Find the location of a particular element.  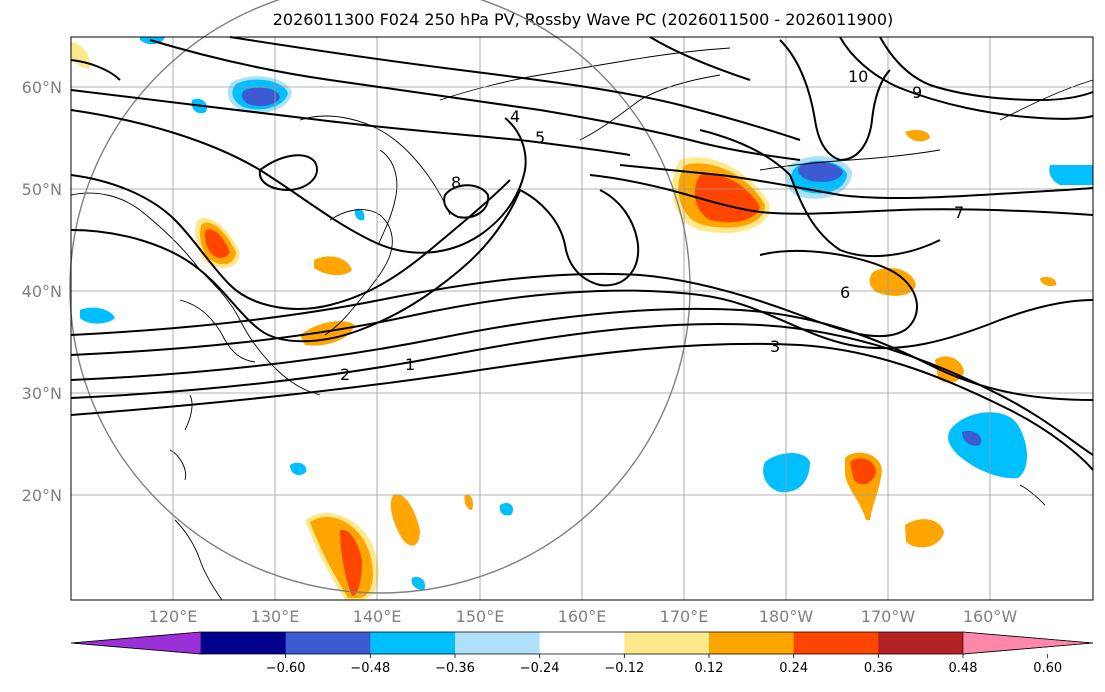

contour-label-3: 3 is located at coordinates (775, 346).